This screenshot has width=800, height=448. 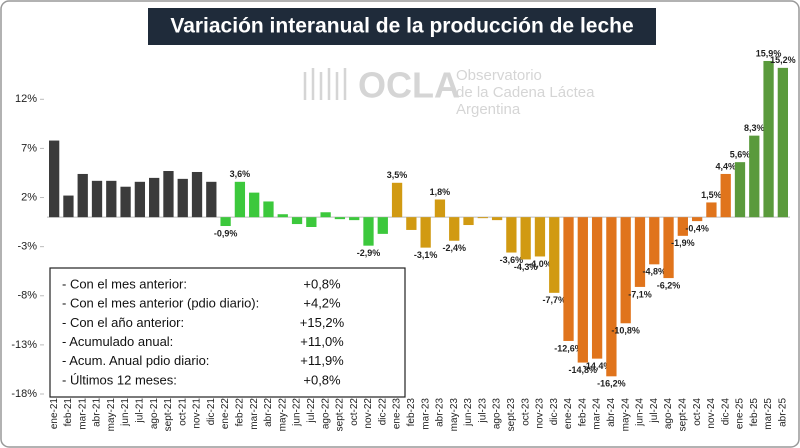 I want to click on data-label: -16,2%, so click(x=611, y=384).